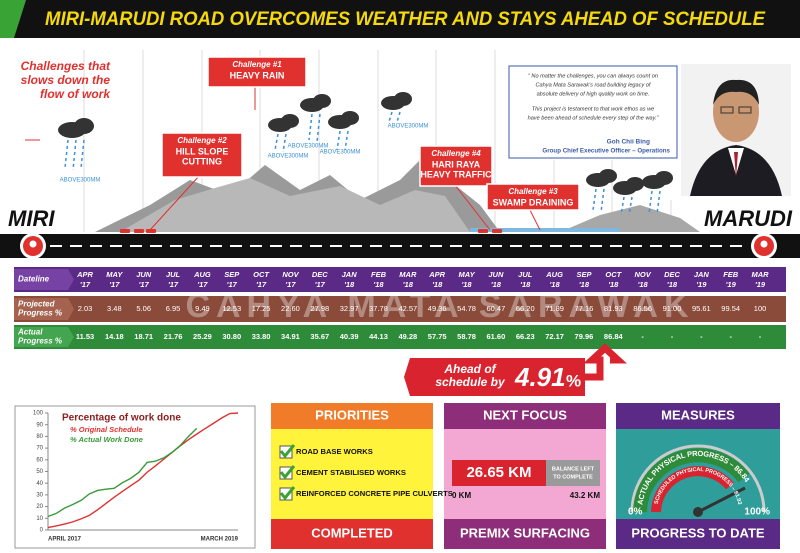 Image resolution: width=800 pixels, height=553 pixels. I want to click on actual-value: 21.76, so click(173, 336).